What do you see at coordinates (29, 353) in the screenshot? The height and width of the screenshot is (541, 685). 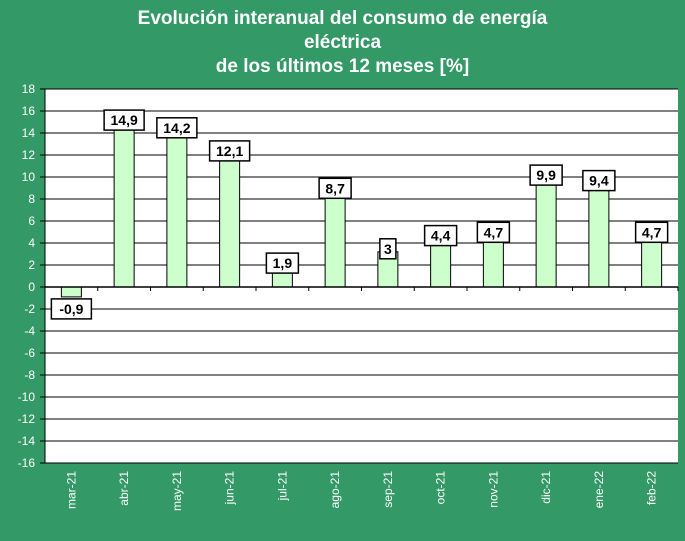 I see `y-tick-label: -6` at bounding box center [29, 353].